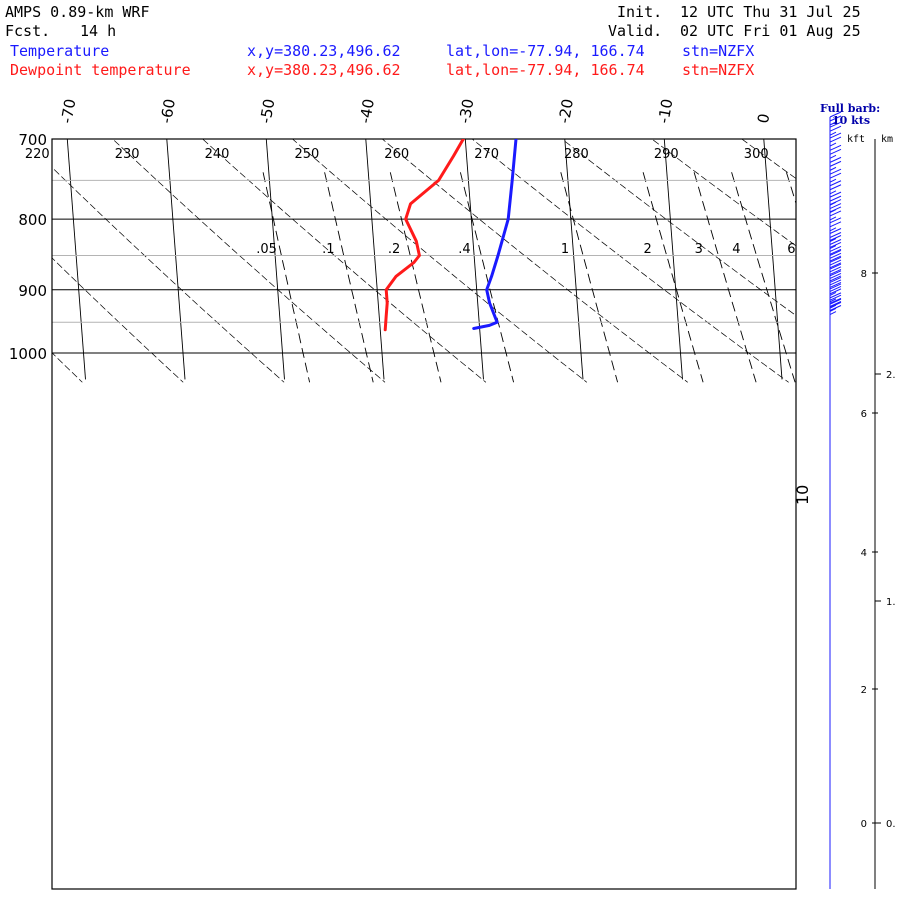 The image size is (900, 900). Describe the element at coordinates (328, 249) in the screenshot. I see `mixing-ratio-tick-label: .1` at that location.